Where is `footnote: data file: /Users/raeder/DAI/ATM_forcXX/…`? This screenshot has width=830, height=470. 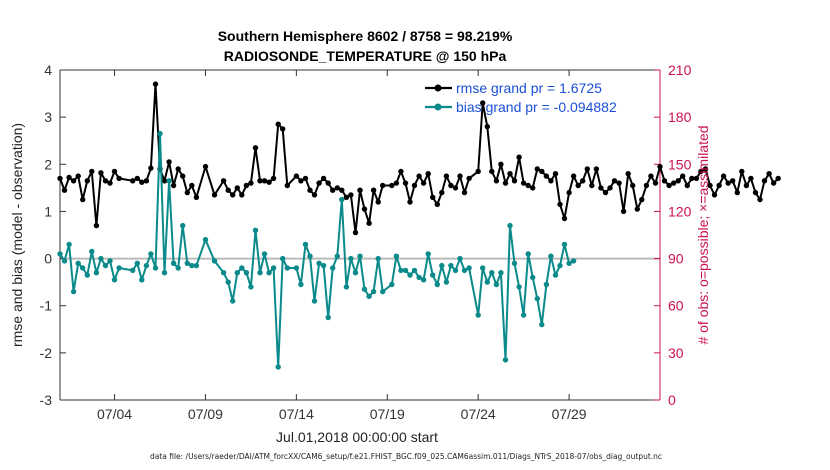 footnote: data file: /Users/raeder/DAI/ATM_forcXX/… is located at coordinates (406, 456).